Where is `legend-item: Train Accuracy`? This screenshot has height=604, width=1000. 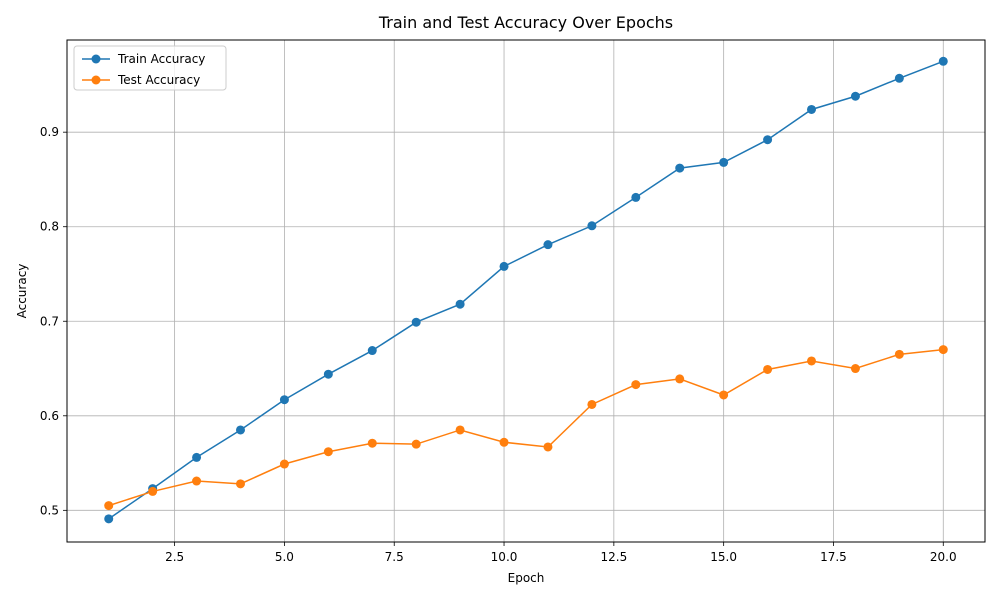
legend-item: Train Accuracy is located at coordinates (143, 59).